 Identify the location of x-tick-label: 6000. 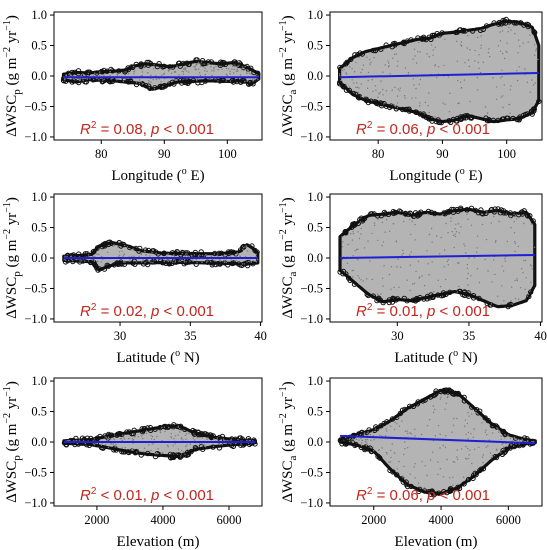
(508, 520).